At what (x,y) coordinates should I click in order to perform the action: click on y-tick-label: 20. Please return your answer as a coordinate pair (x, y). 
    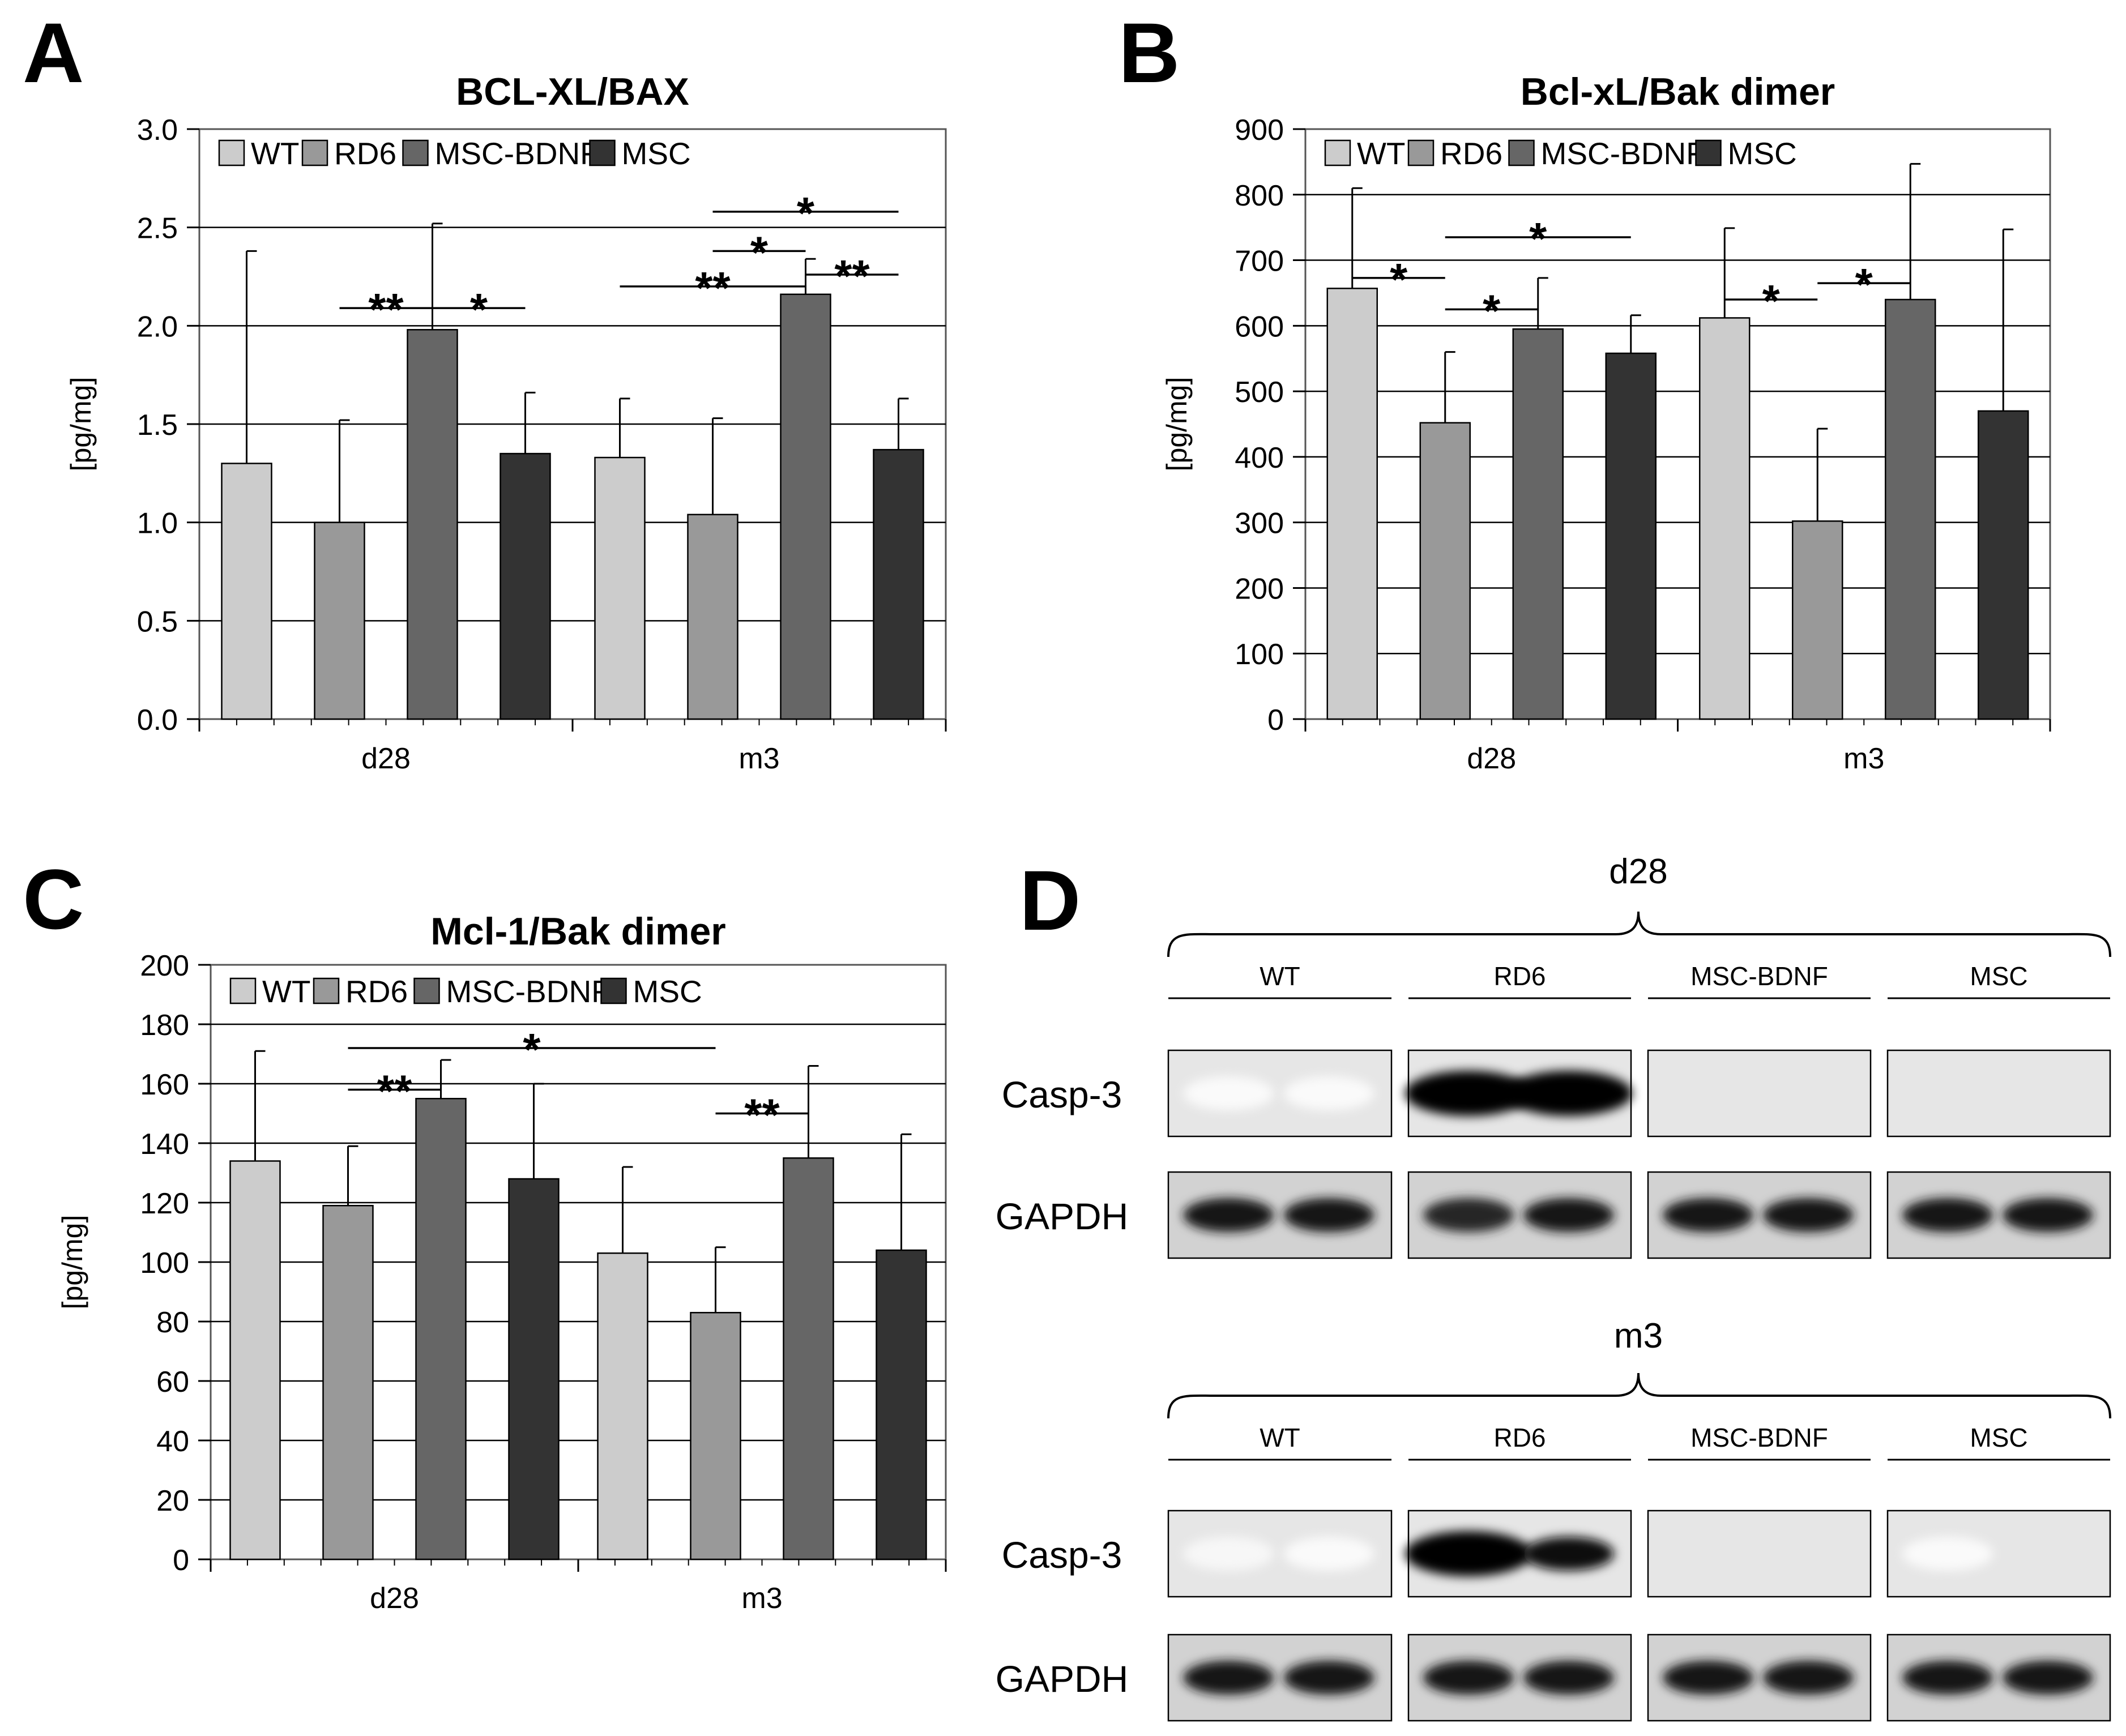
    Looking at the image, I should click on (172, 1501).